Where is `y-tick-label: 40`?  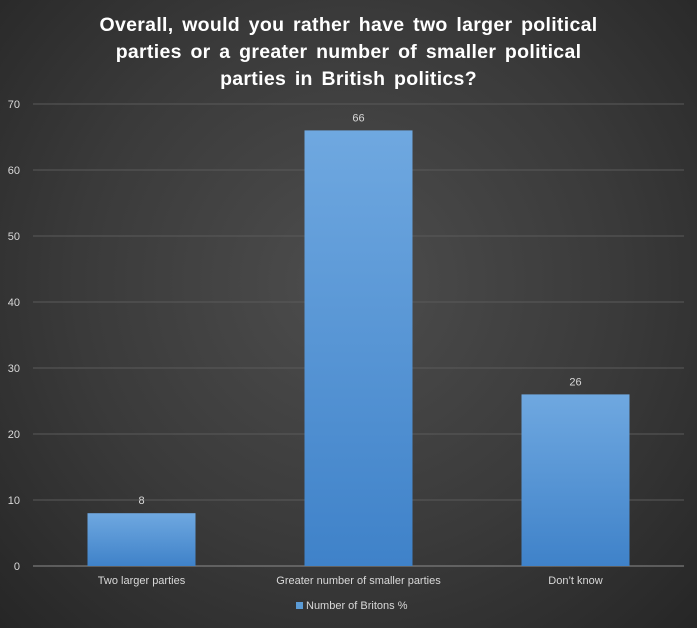
y-tick-label: 40 is located at coordinates (14, 303).